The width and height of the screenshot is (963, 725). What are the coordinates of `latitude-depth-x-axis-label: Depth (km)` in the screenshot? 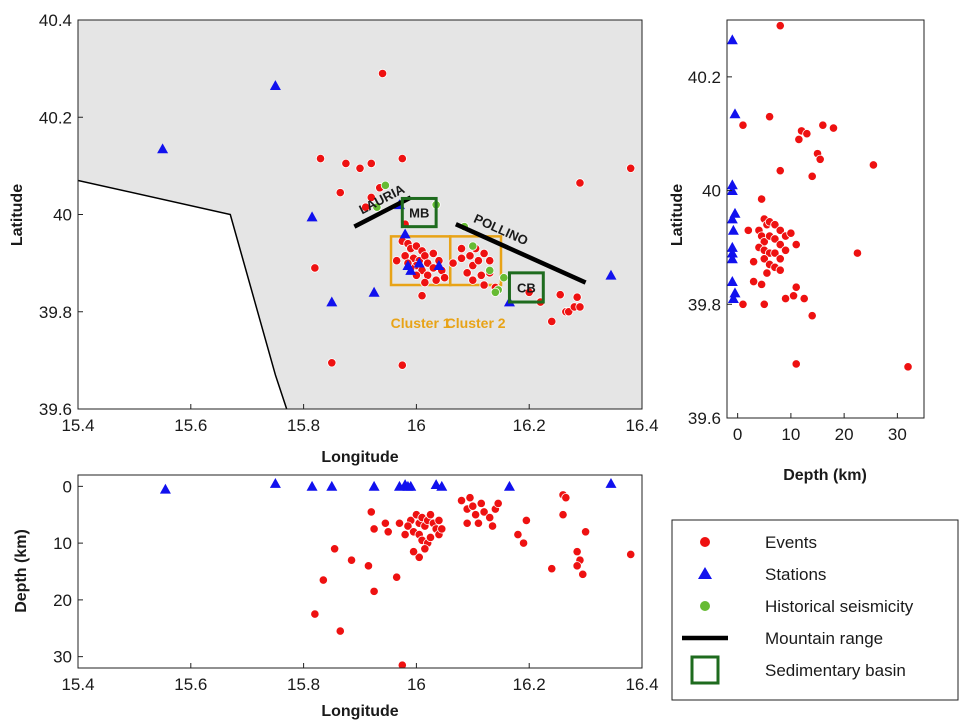 It's located at (825, 475).